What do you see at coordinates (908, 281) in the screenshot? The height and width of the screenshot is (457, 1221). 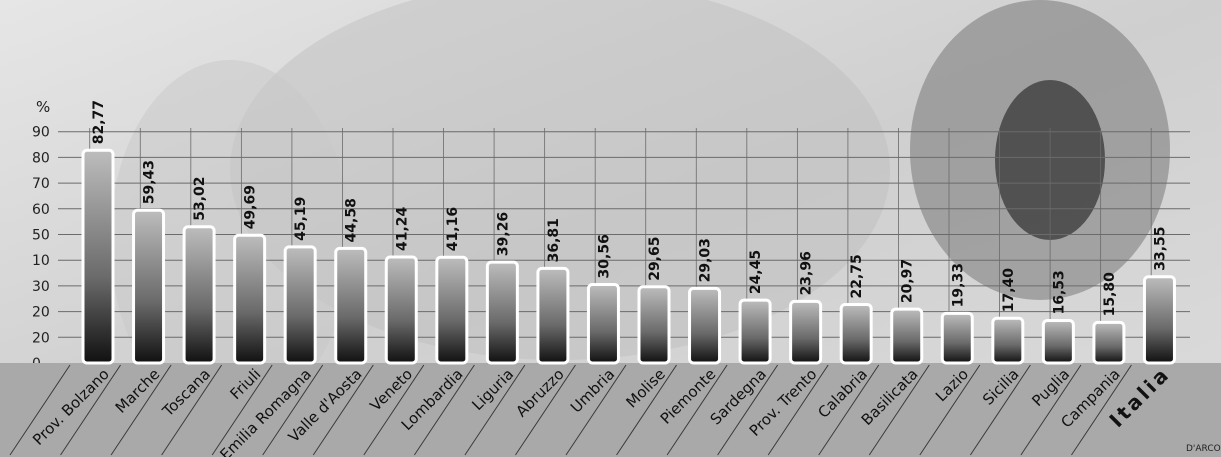 I see `value-label: 20,97` at bounding box center [908, 281].